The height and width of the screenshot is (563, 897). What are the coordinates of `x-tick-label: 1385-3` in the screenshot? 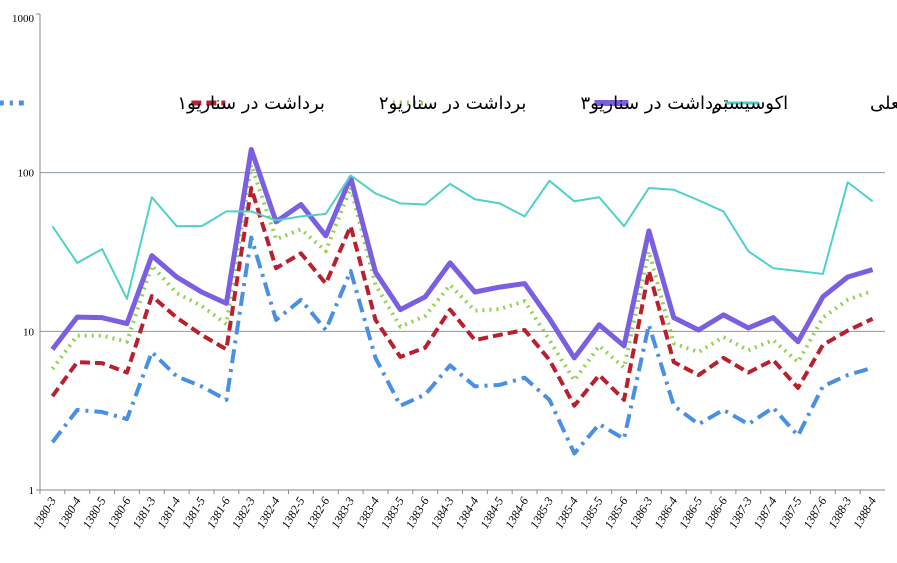 It's located at (541, 513).